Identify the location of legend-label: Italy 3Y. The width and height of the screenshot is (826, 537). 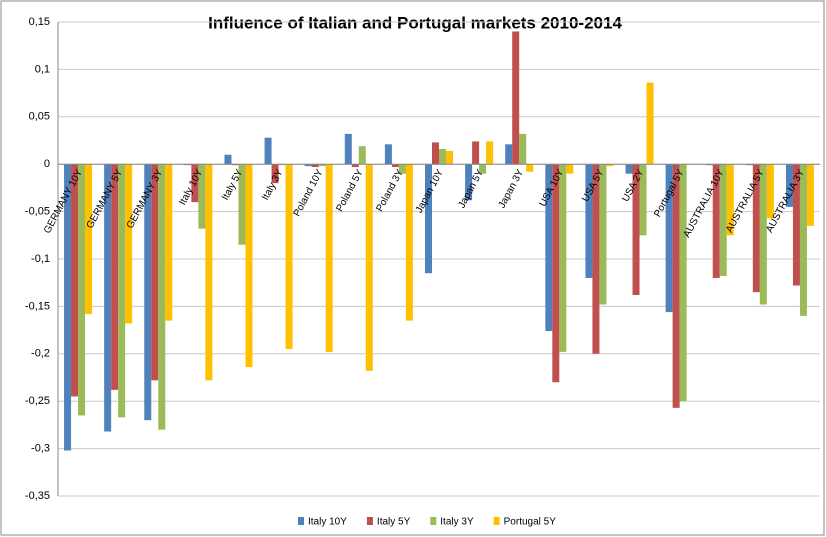
(457, 522).